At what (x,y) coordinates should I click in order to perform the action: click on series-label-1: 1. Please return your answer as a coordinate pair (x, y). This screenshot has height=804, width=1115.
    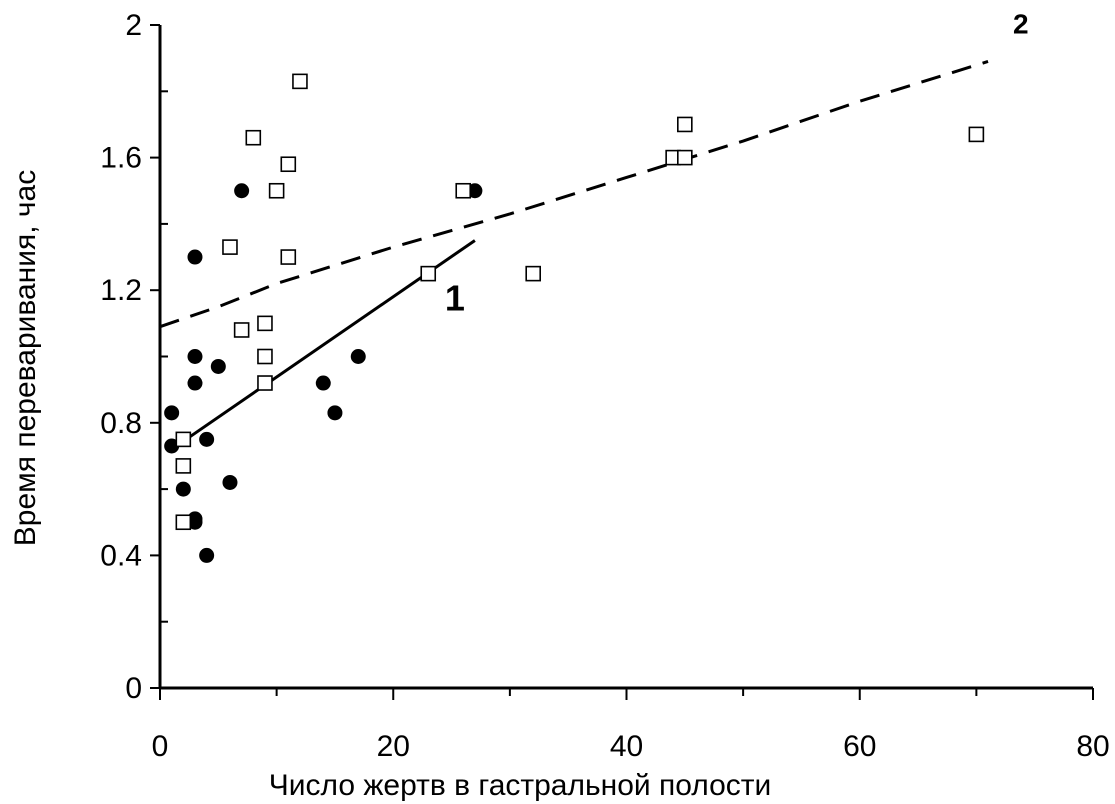
    Looking at the image, I should click on (455, 297).